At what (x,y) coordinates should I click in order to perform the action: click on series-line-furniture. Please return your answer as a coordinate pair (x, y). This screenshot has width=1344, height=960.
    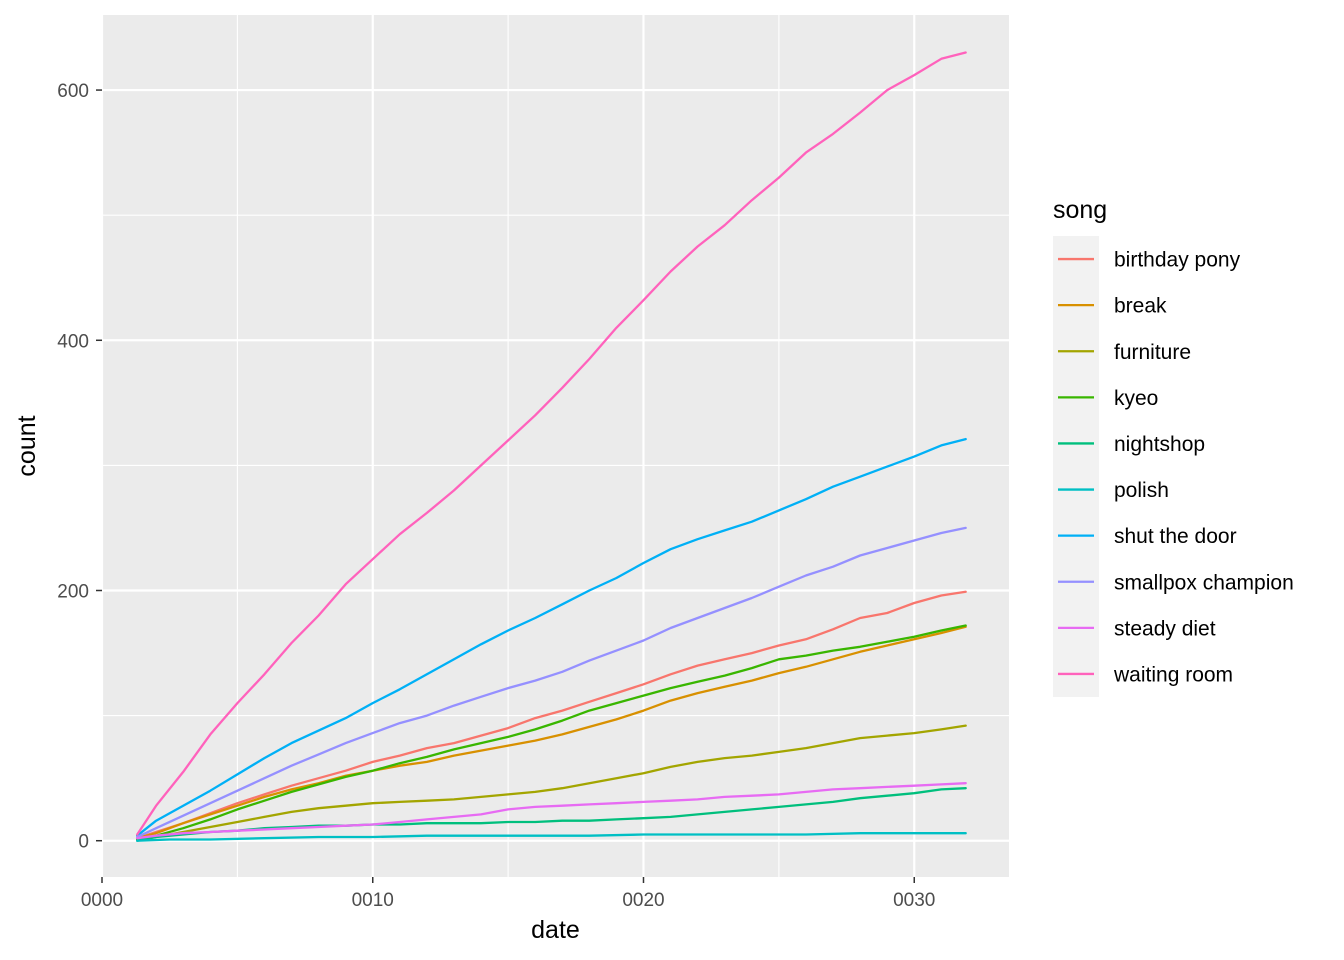
    Looking at the image, I should click on (551, 782).